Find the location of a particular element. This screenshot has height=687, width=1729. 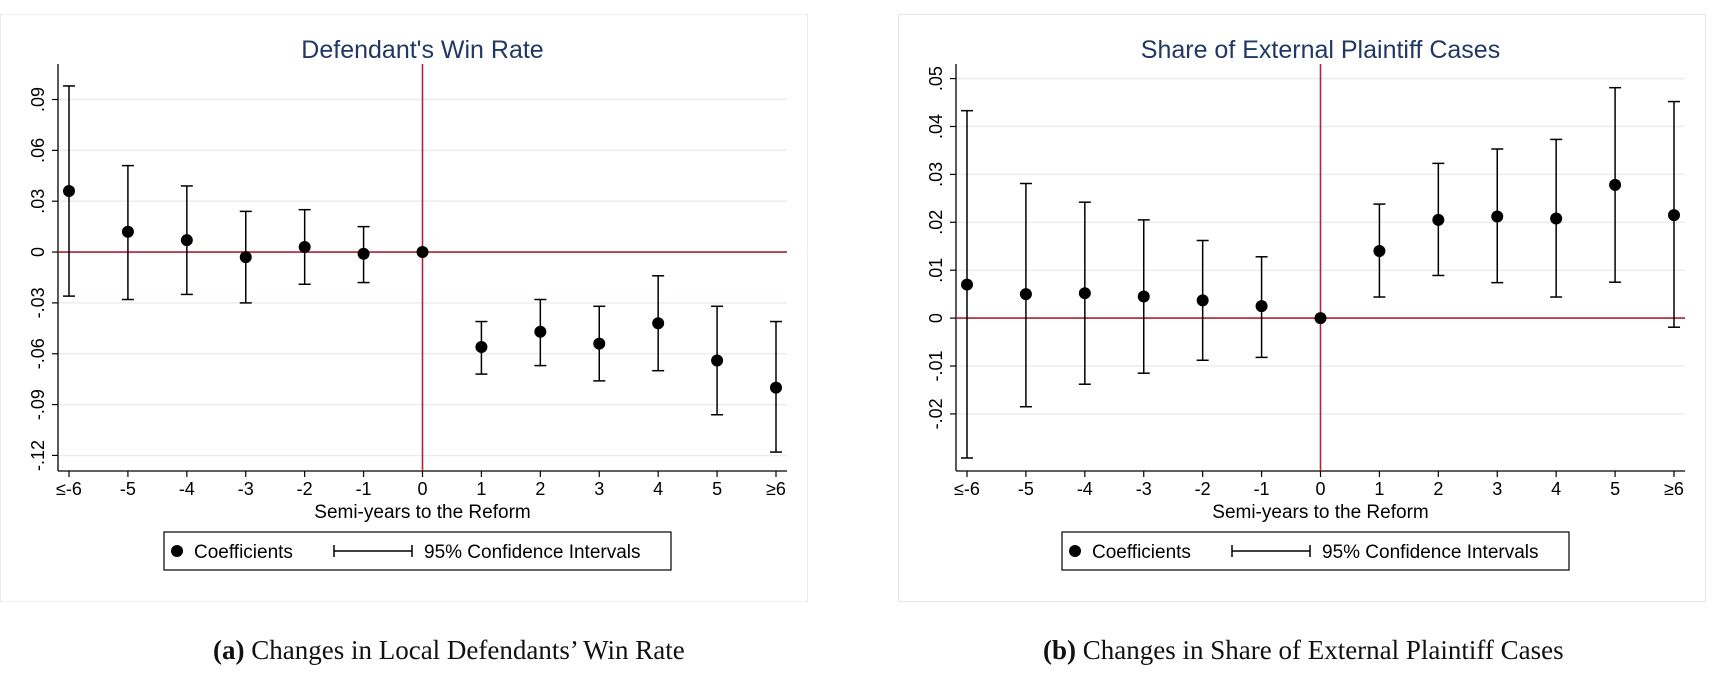

y-tick-label: -.02 is located at coordinates (936, 413).